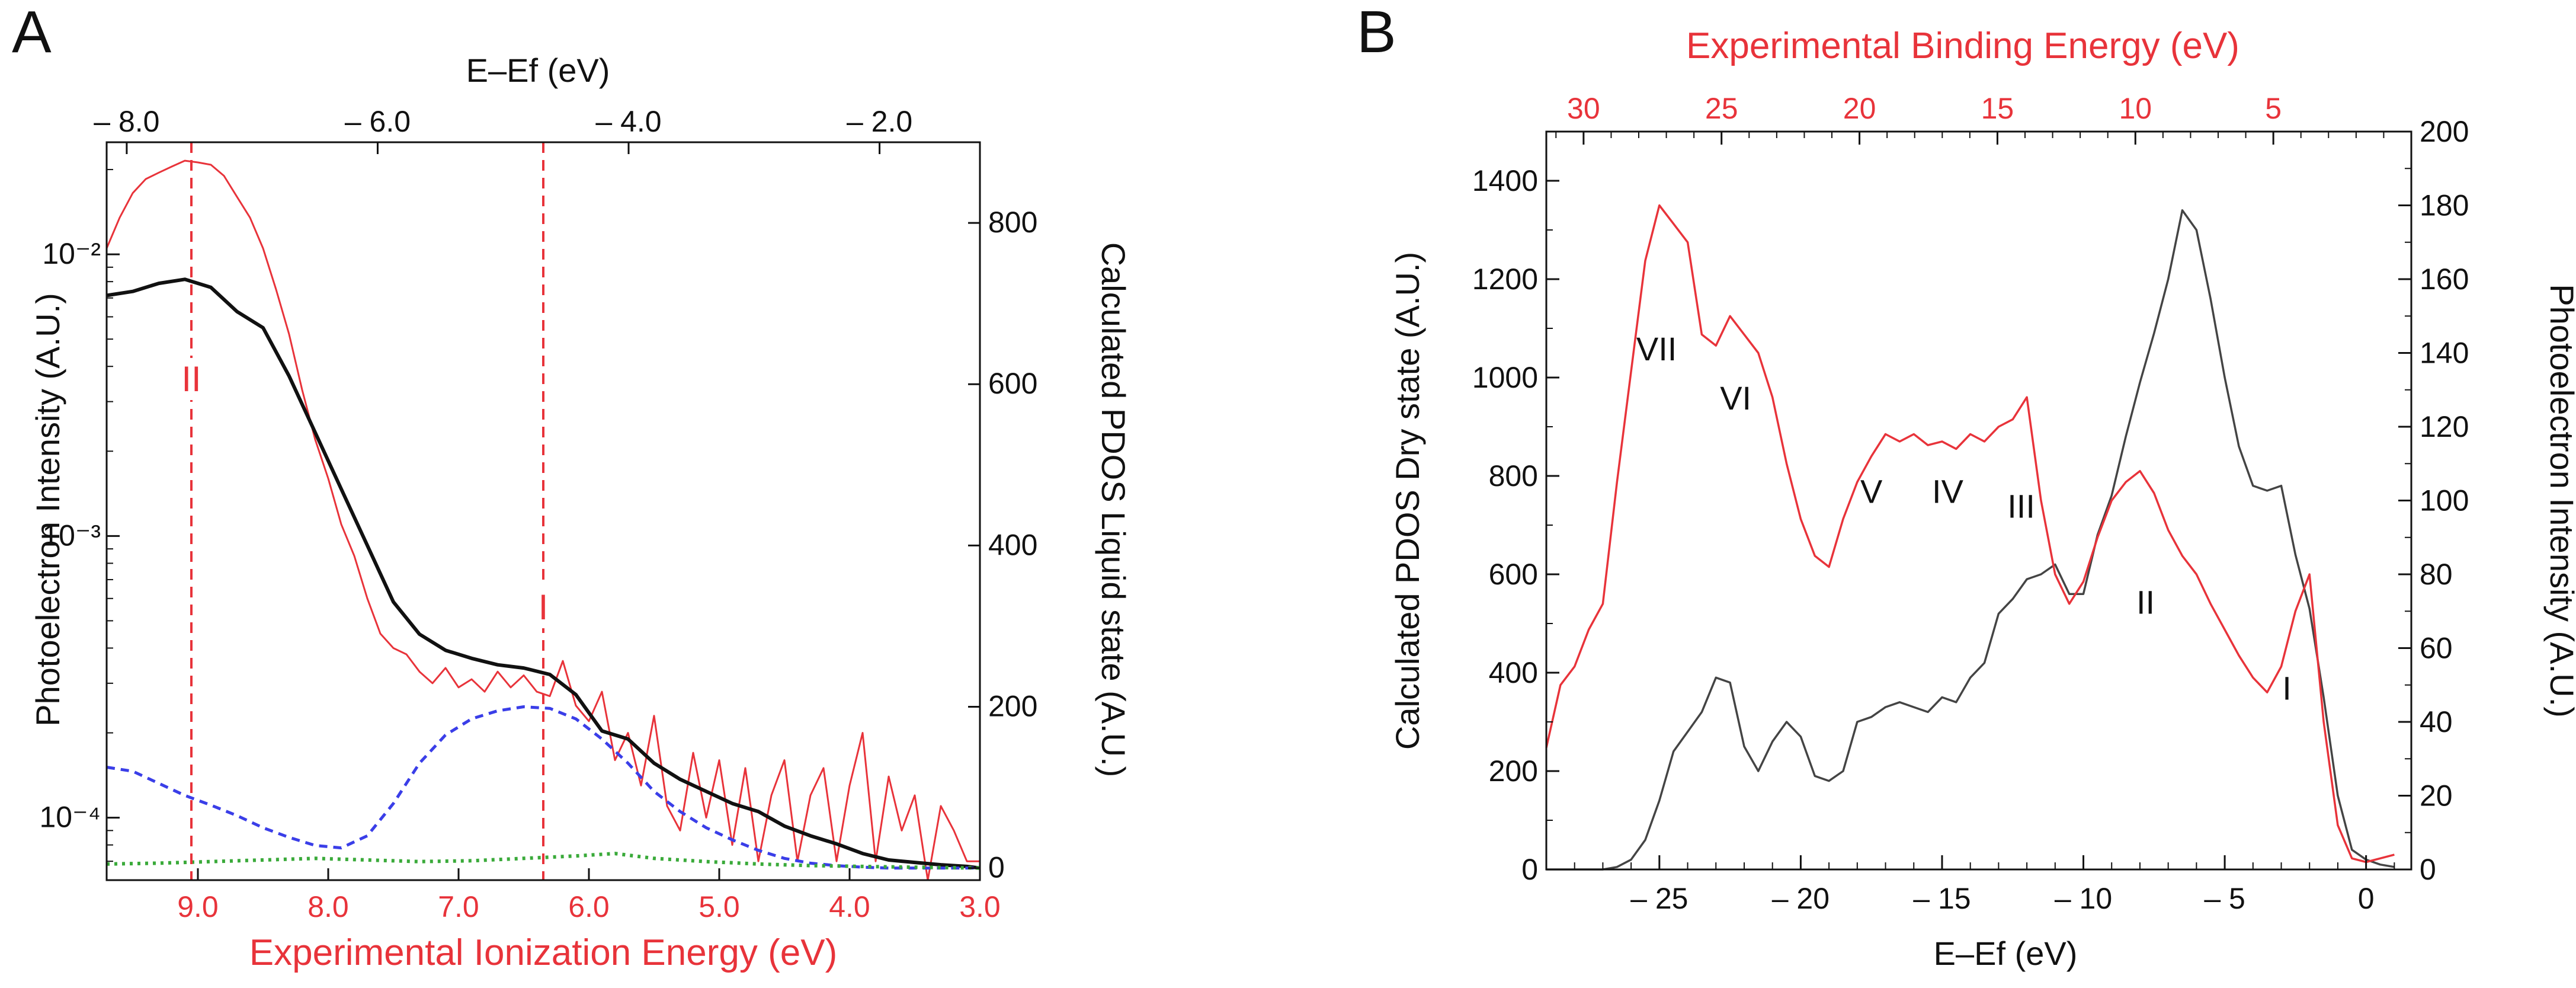 The image size is (2576, 988). What do you see at coordinates (2445, 279) in the screenshot?
I see `panel-b-right-tick-label: 160` at bounding box center [2445, 279].